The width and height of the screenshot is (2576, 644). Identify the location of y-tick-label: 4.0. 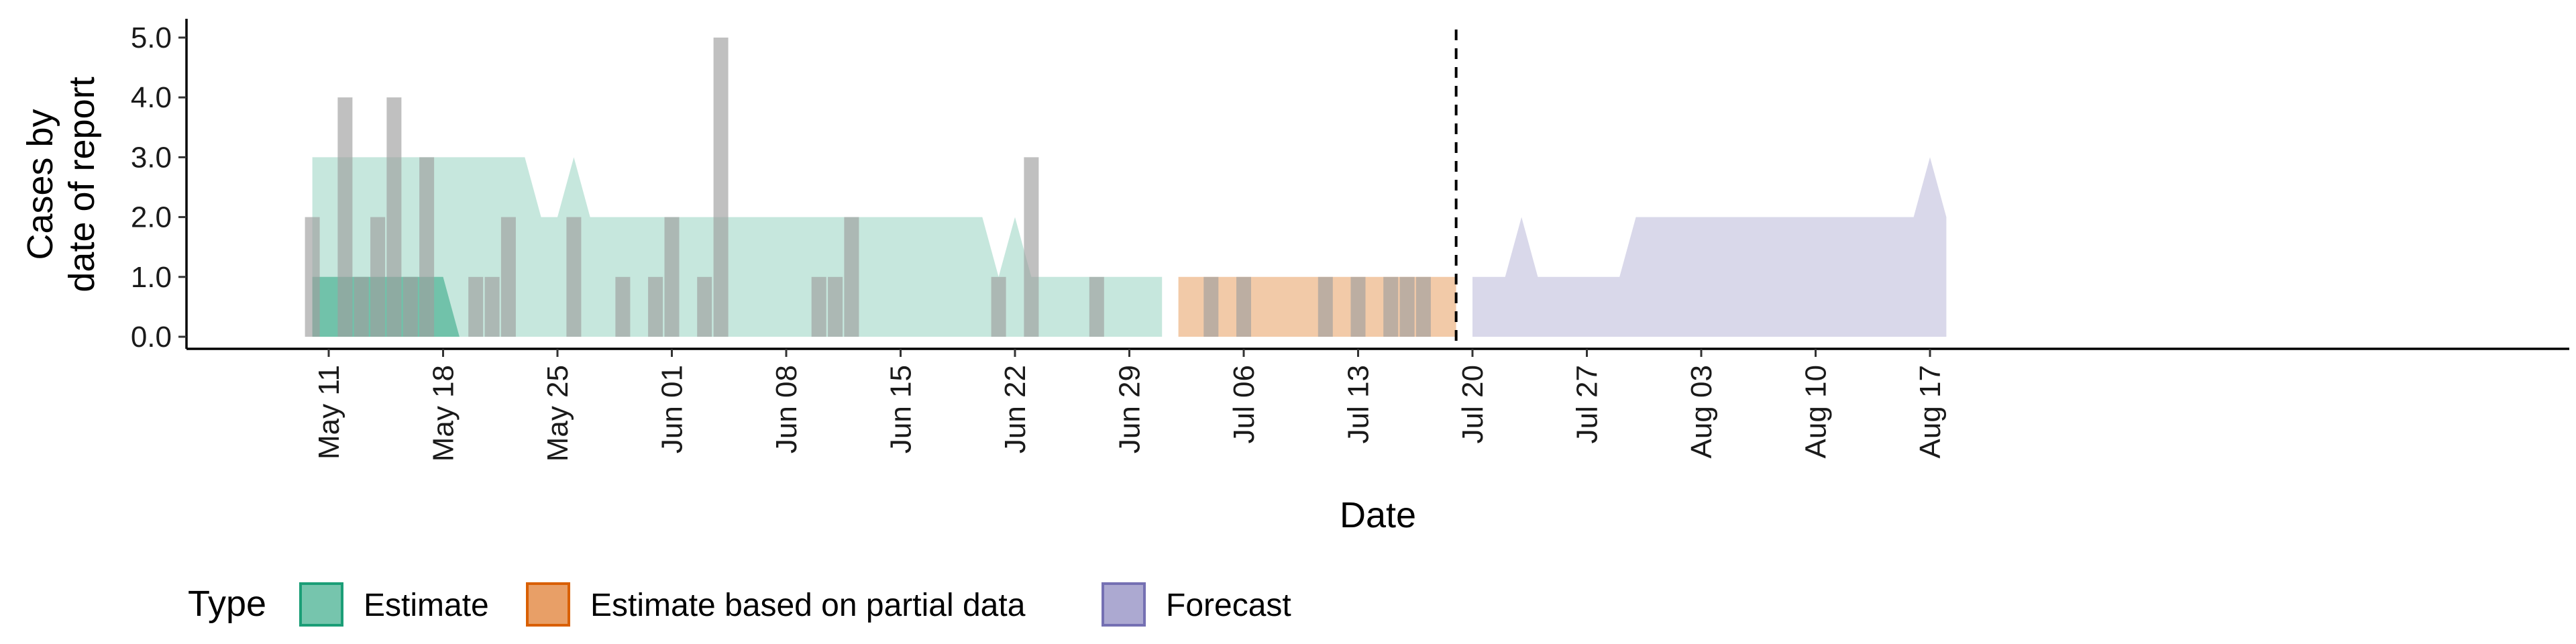
(151, 97).